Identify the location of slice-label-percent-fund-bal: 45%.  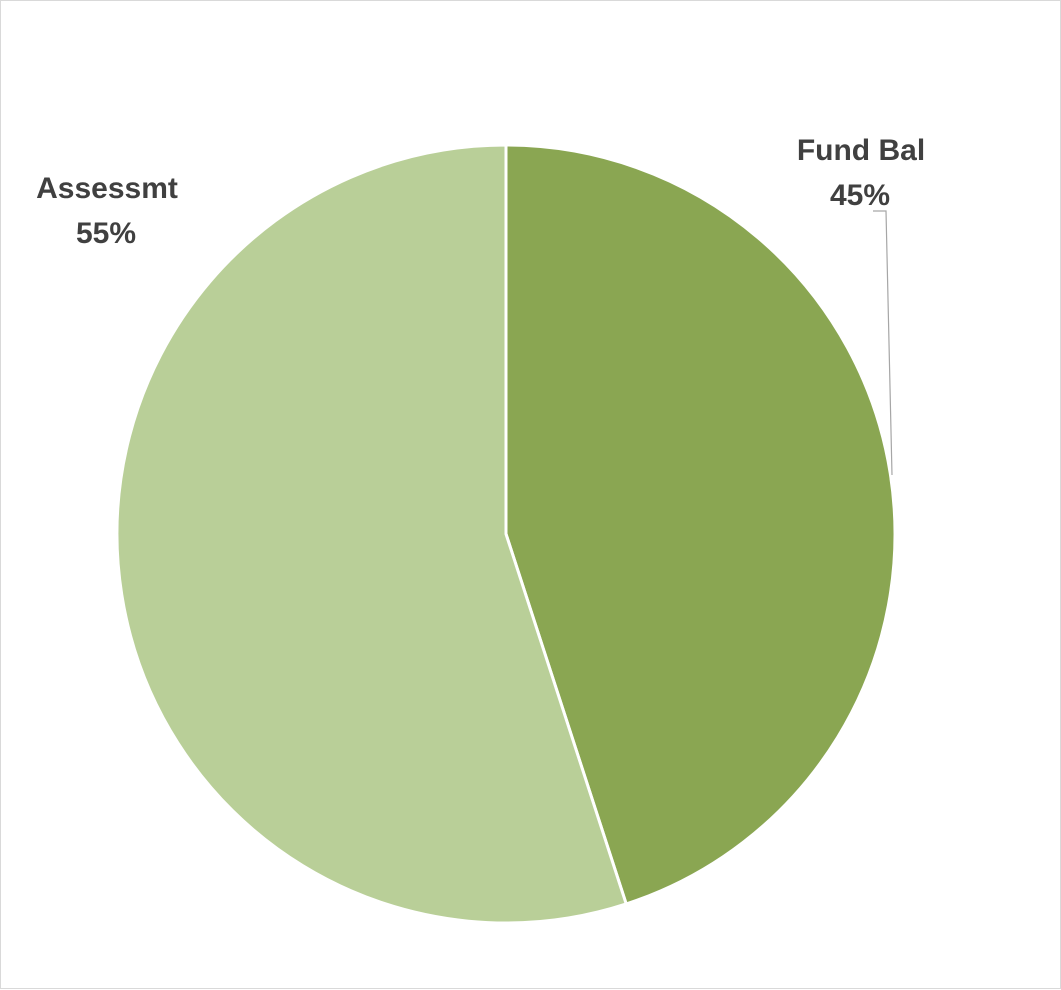
(860, 195).